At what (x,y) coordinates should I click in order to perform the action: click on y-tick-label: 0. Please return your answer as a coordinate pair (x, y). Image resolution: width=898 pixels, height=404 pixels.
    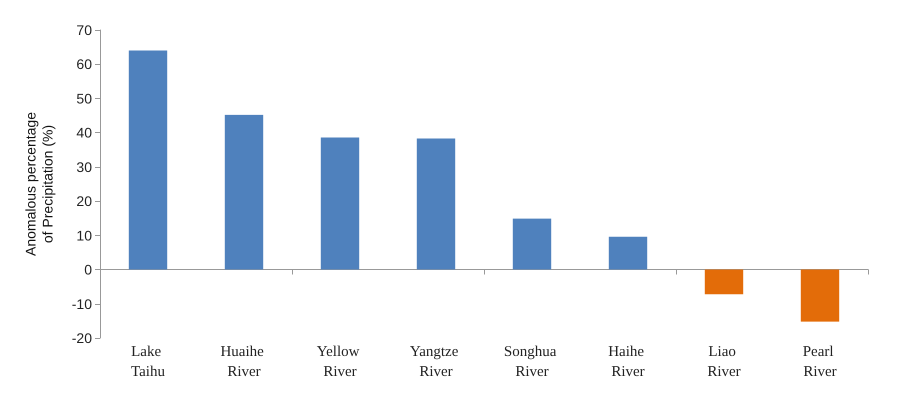
    Looking at the image, I should click on (88, 270).